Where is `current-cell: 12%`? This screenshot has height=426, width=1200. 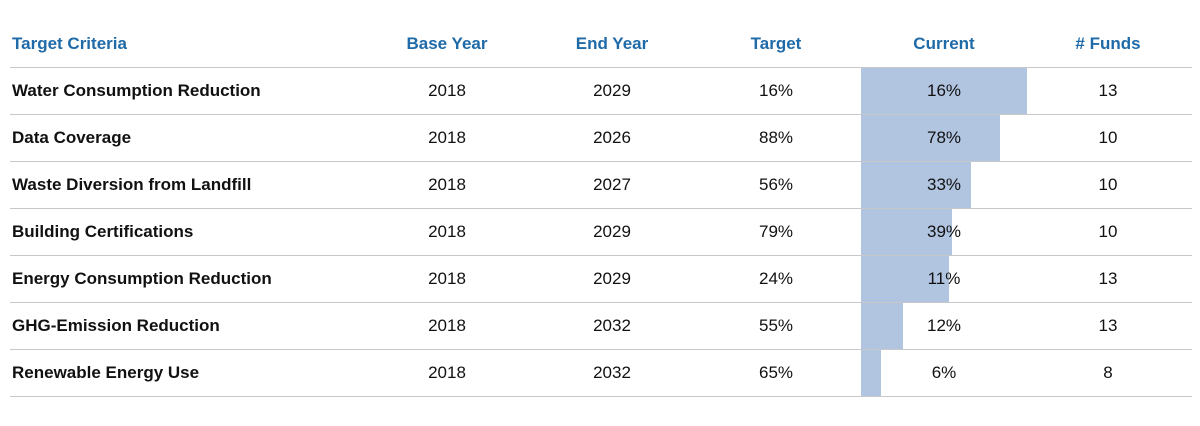 current-cell: 12% is located at coordinates (944, 325).